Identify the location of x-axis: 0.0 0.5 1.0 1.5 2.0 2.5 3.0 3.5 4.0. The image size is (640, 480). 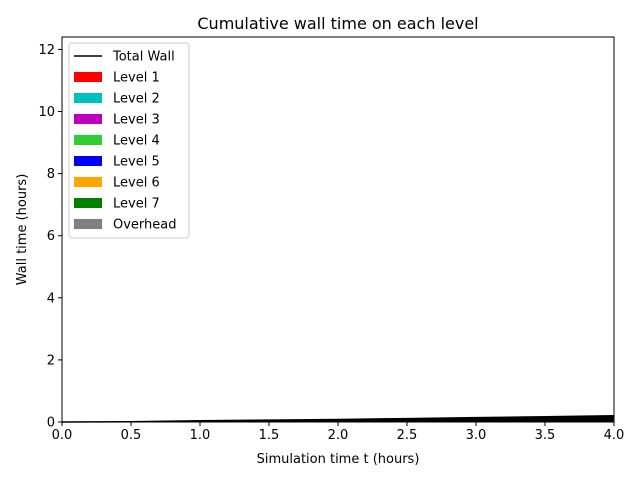
(338, 432).